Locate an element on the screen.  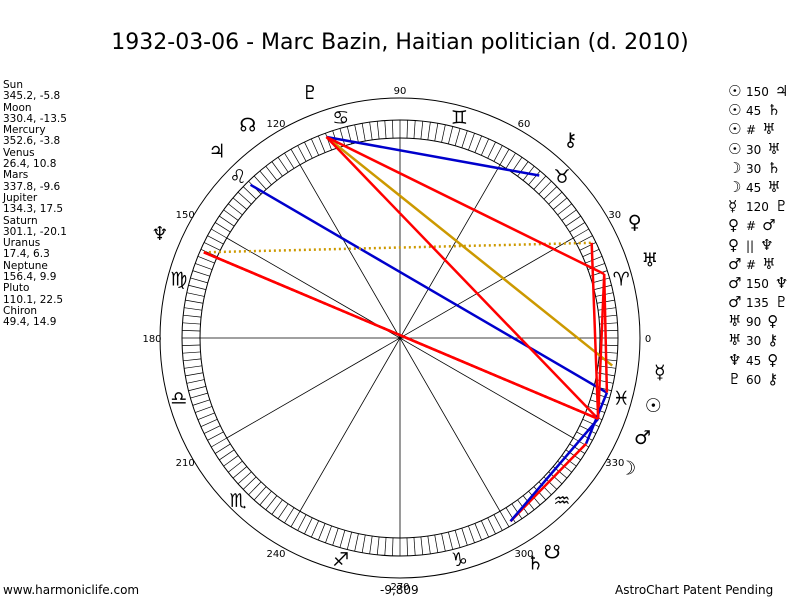
aspect-planet-1: ♀ is located at coordinates (733, 225).